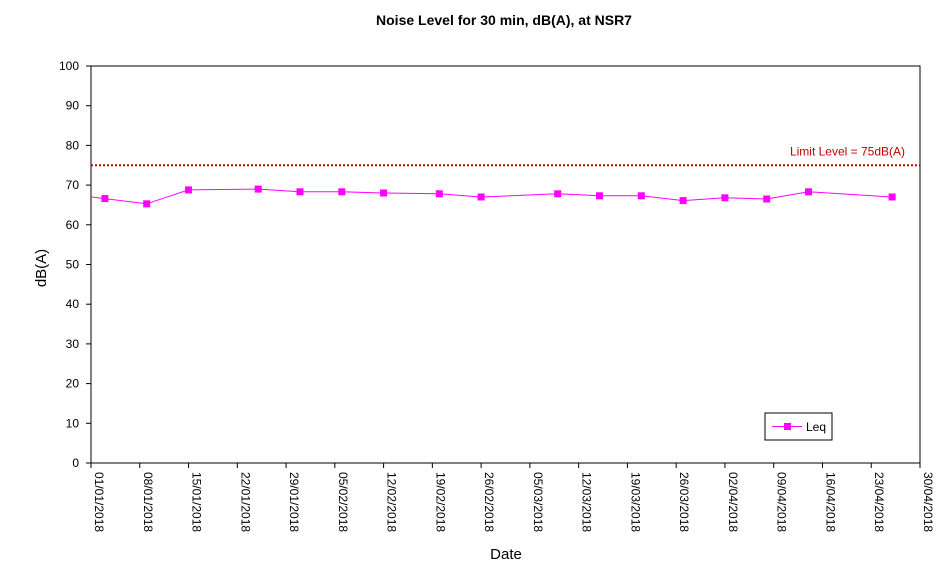 Image resolution: width=948 pixels, height=581 pixels. I want to click on legend-label: Leq, so click(816, 427).